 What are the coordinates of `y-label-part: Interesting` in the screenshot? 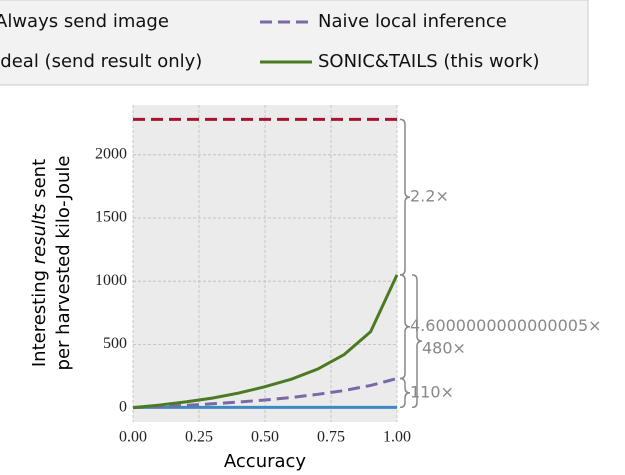 It's located at (39, 318).